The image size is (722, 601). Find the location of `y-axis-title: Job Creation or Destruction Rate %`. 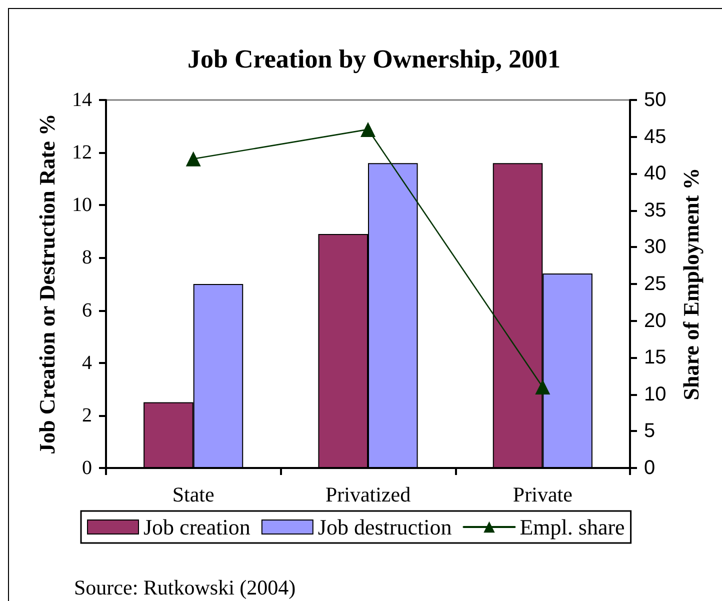

y-axis-title: Job Creation or Destruction Rate % is located at coordinates (47, 284).